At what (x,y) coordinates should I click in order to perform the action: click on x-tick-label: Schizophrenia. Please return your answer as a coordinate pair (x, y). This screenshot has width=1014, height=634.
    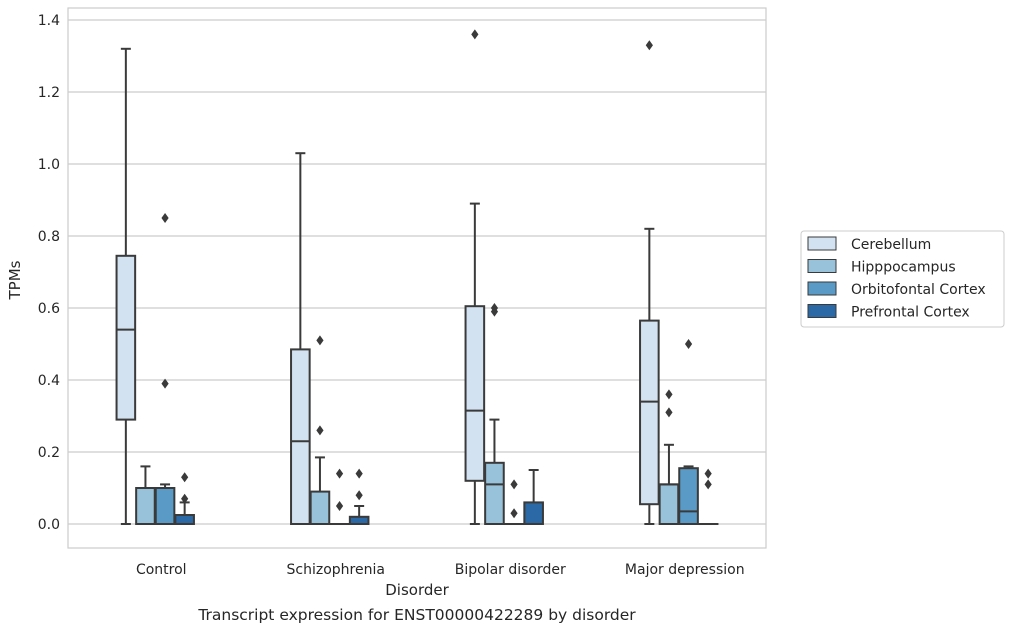
    Looking at the image, I should click on (336, 570).